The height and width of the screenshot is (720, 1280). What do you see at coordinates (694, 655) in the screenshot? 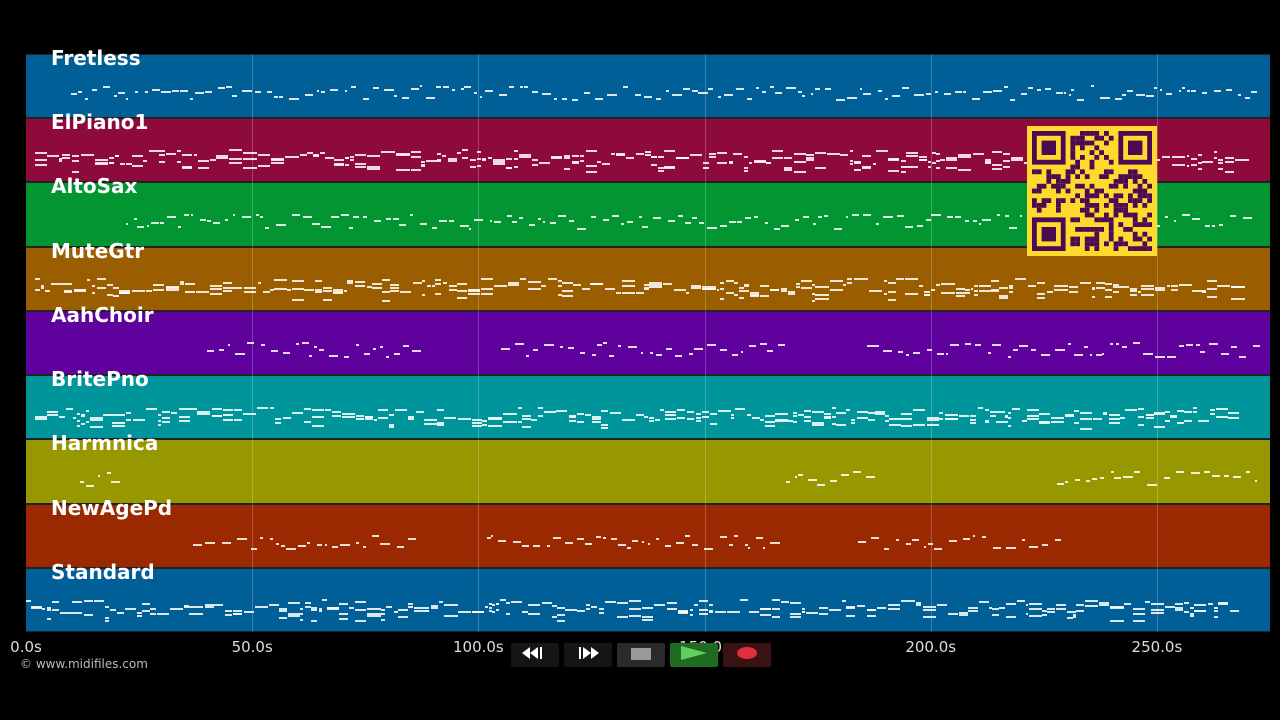
I see `play-button` at bounding box center [694, 655].